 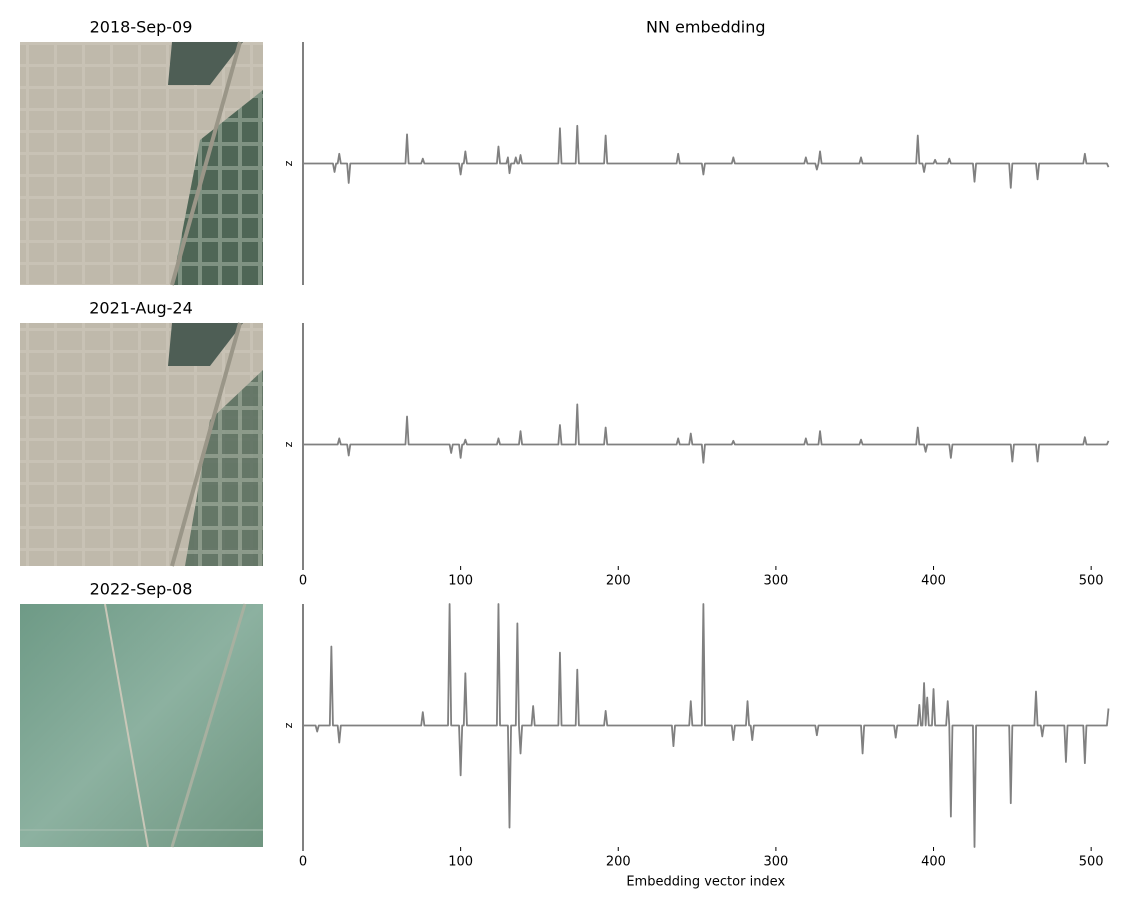 I want to click on x-axis-label: Embedding vector index, so click(x=705, y=882).